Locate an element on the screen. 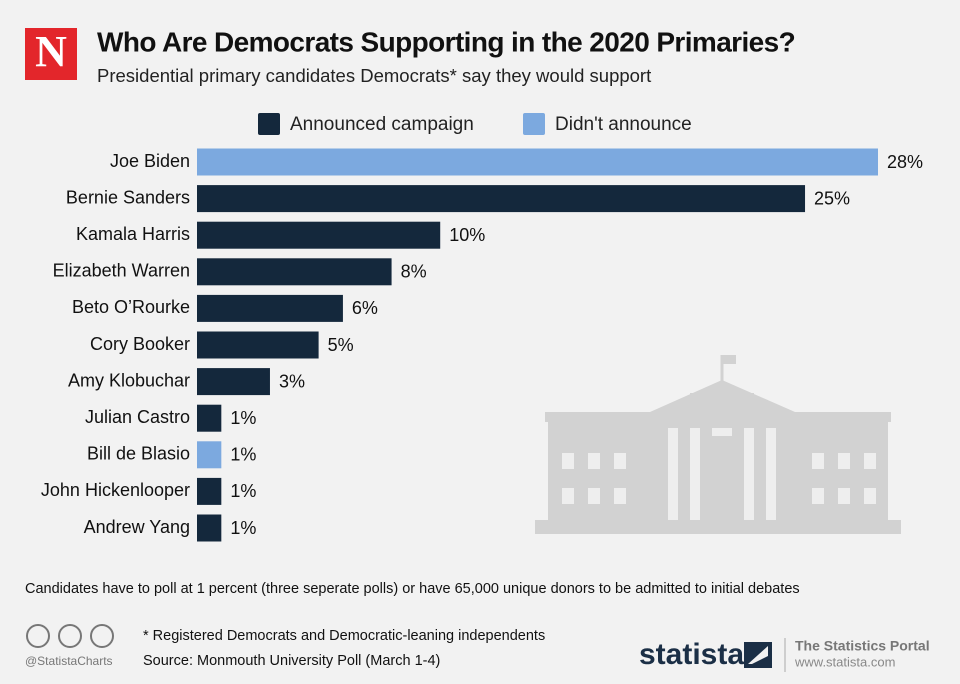 The height and width of the screenshot is (684, 960). brand-tagline: The Statistics Portal is located at coordinates (862, 646).